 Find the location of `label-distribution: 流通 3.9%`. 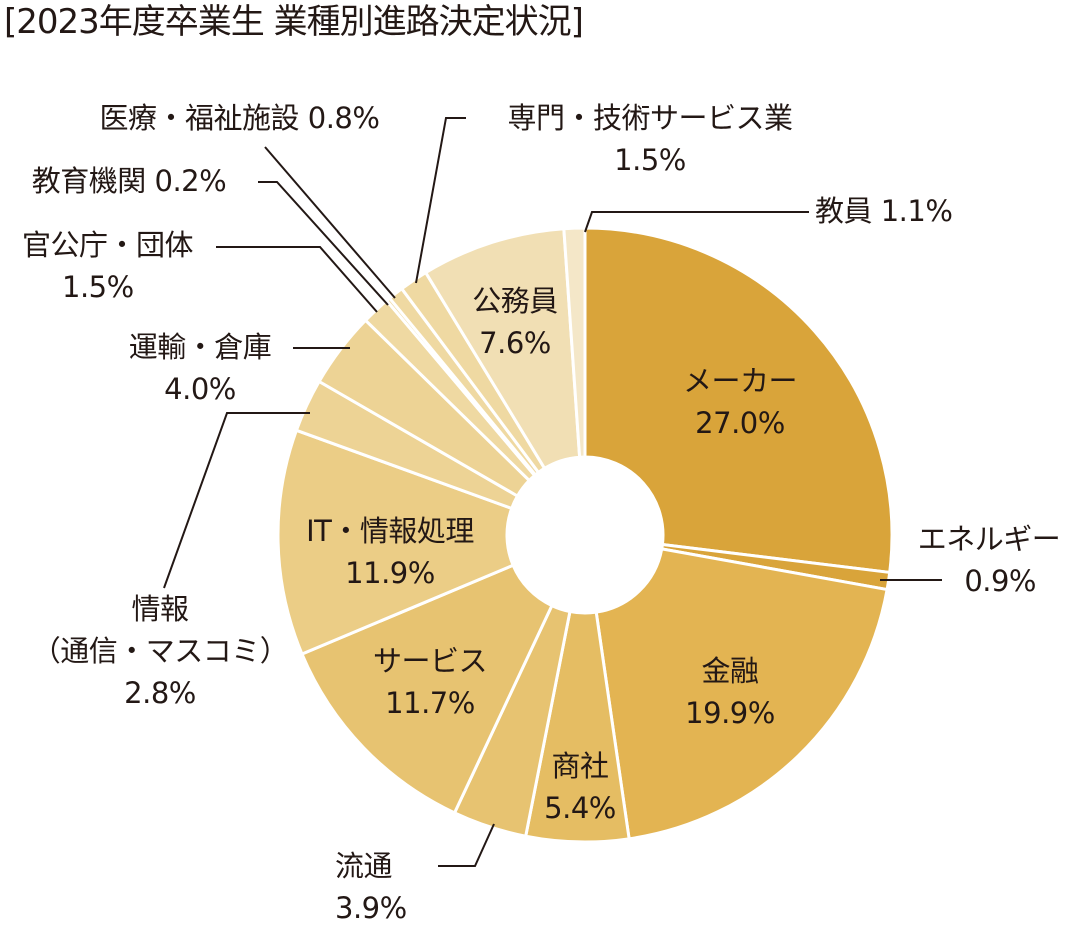

label-distribution: 流通 3.9% is located at coordinates (371, 887).